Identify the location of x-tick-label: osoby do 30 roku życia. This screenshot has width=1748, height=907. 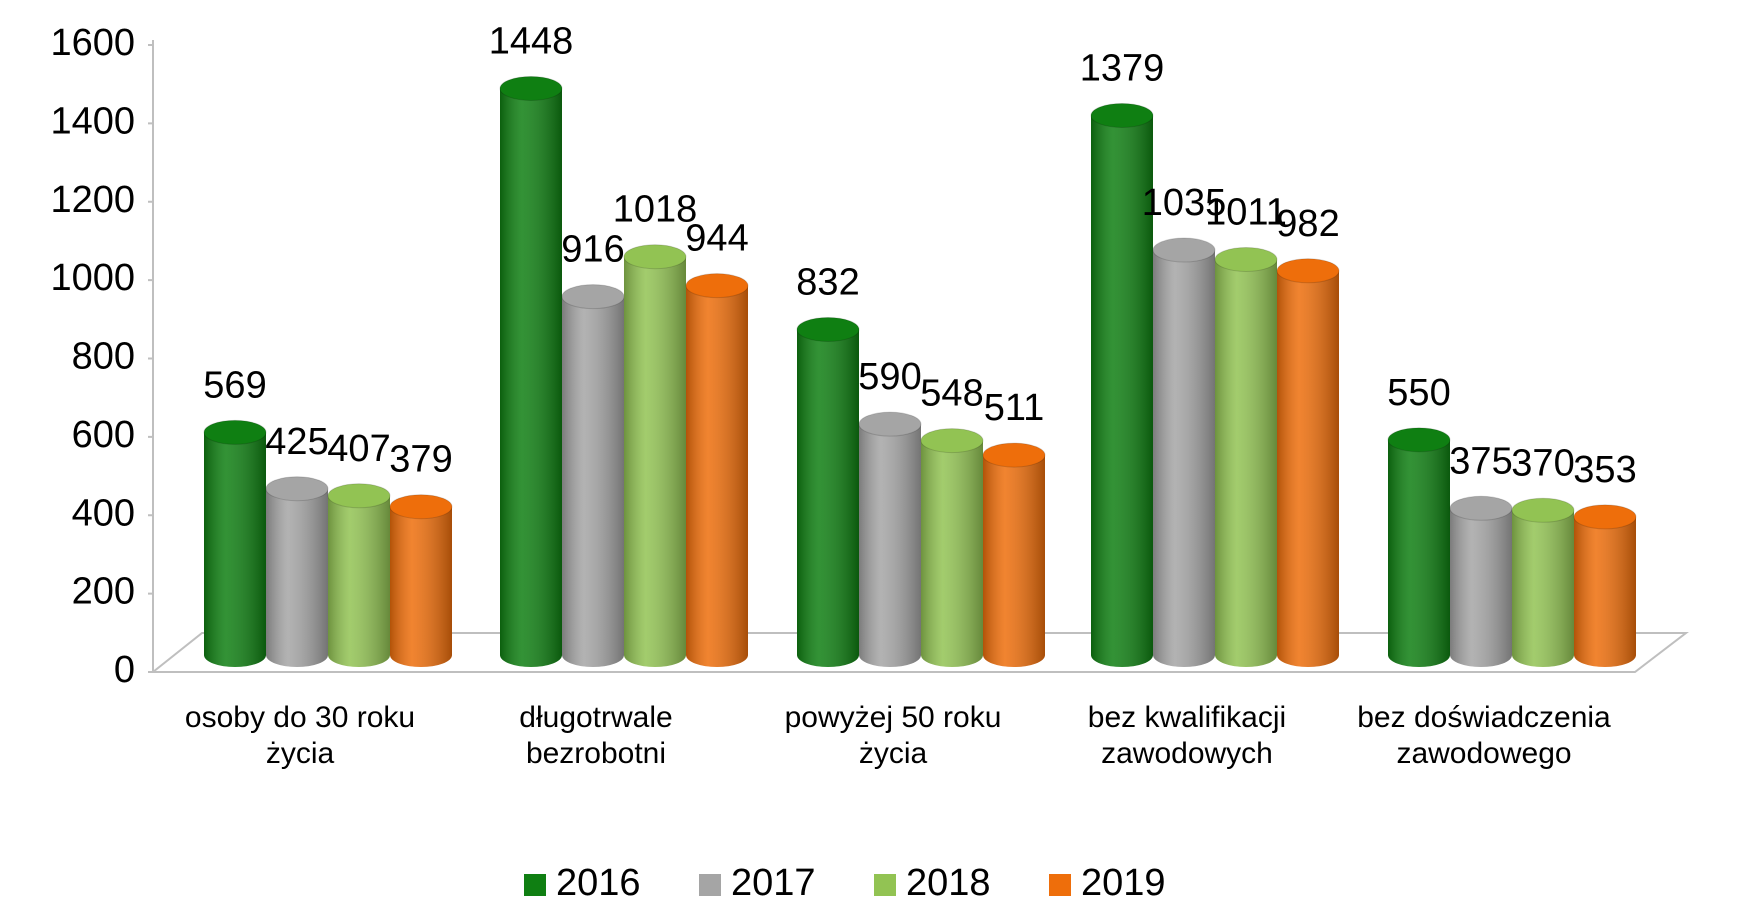
(300, 735).